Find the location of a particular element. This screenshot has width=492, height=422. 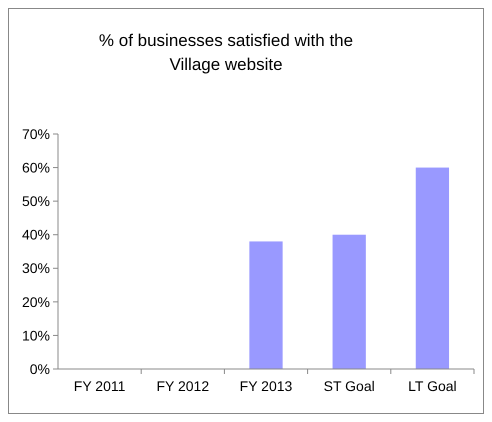

chart-title: % of businesses satisfied with the Village website is located at coordinates (226, 52).